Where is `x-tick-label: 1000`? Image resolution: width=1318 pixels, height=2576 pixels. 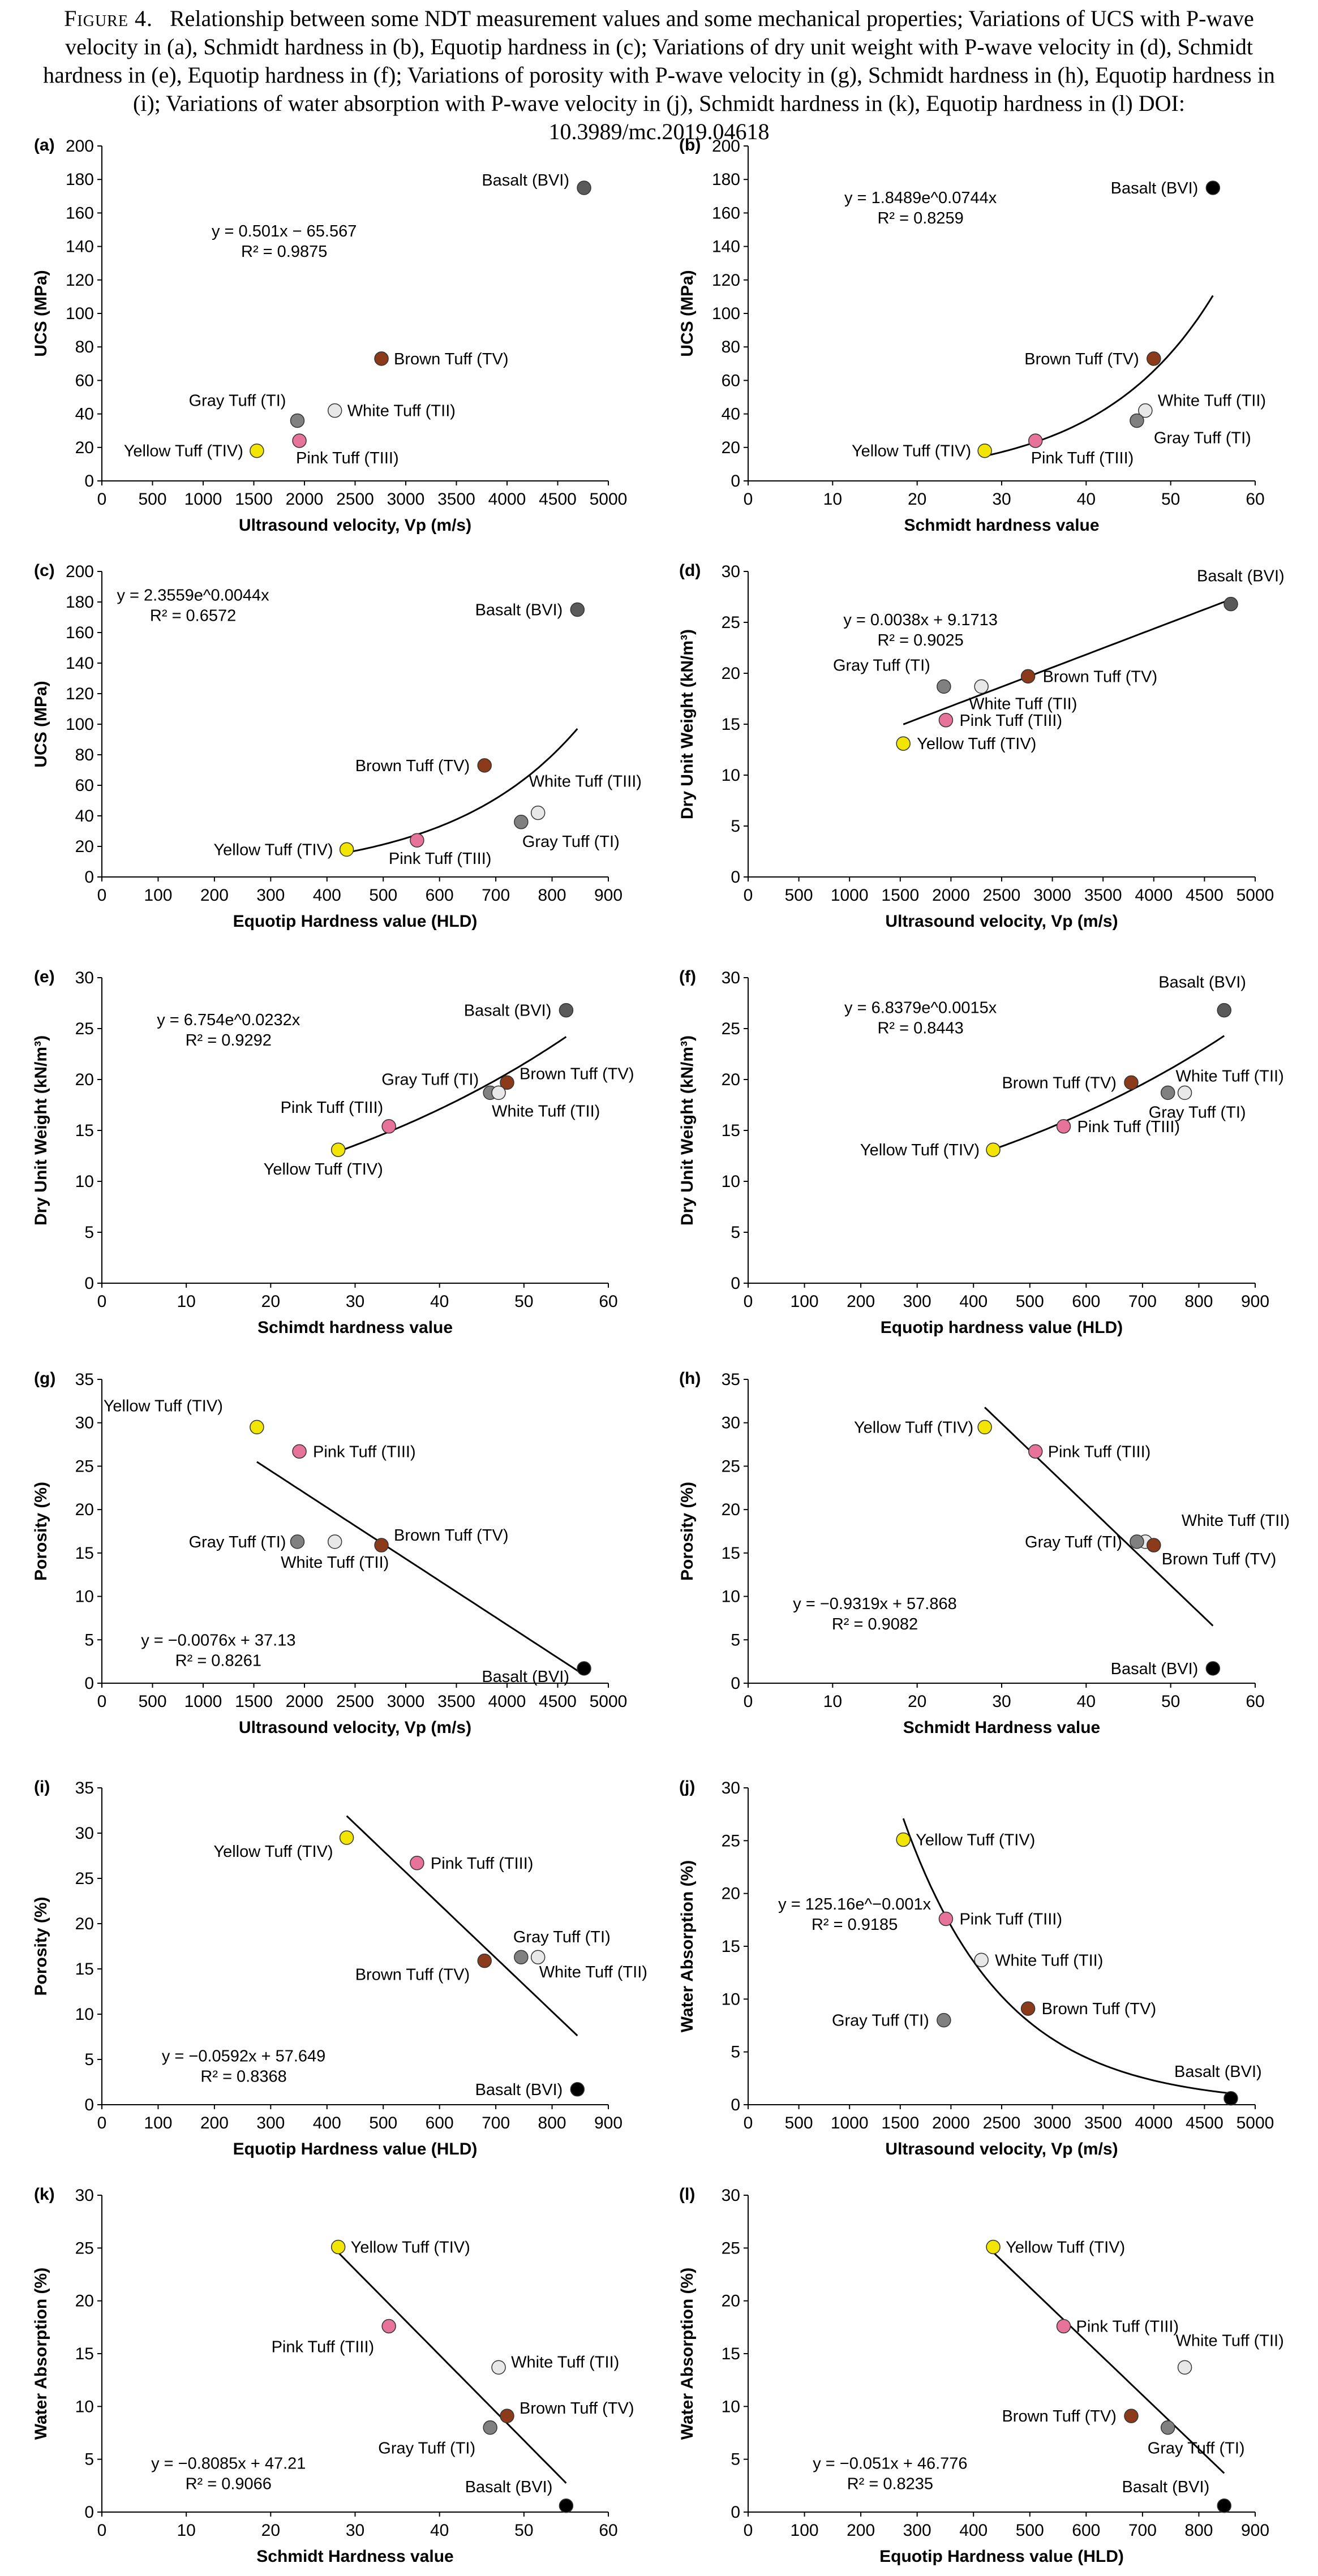
x-tick-label: 1000 is located at coordinates (203, 499).